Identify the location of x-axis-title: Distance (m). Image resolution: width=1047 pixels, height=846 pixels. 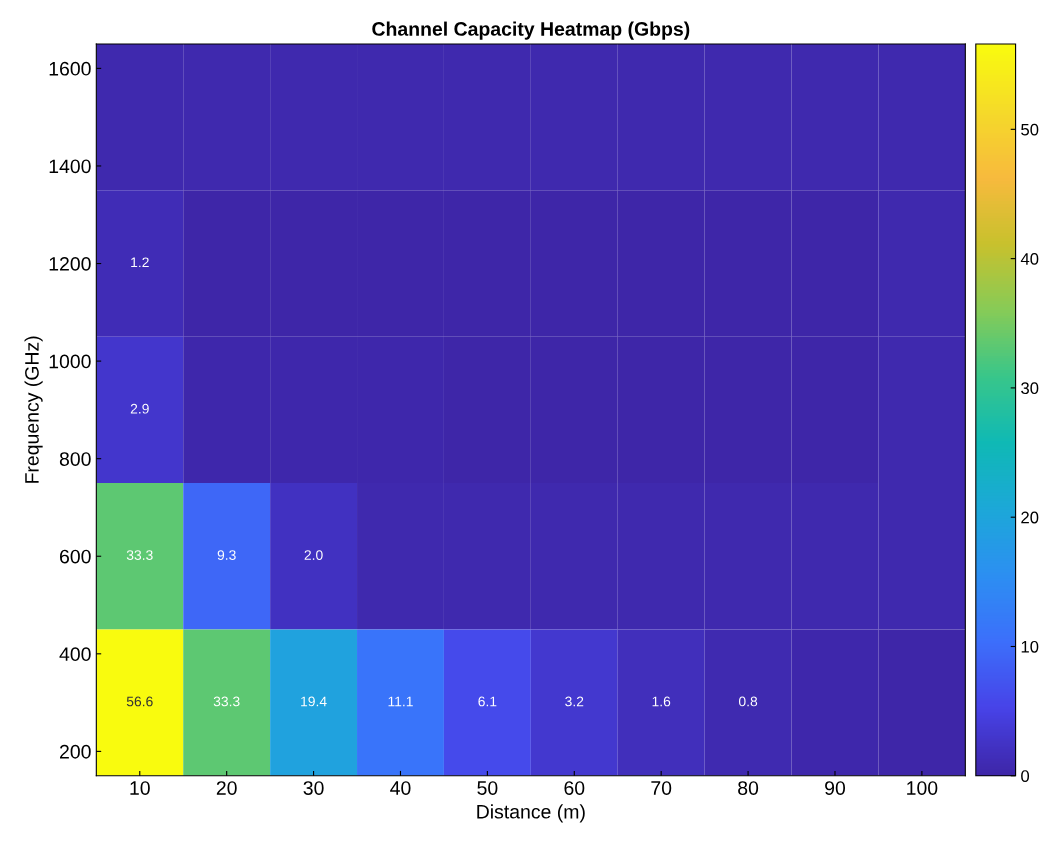
(531, 813).